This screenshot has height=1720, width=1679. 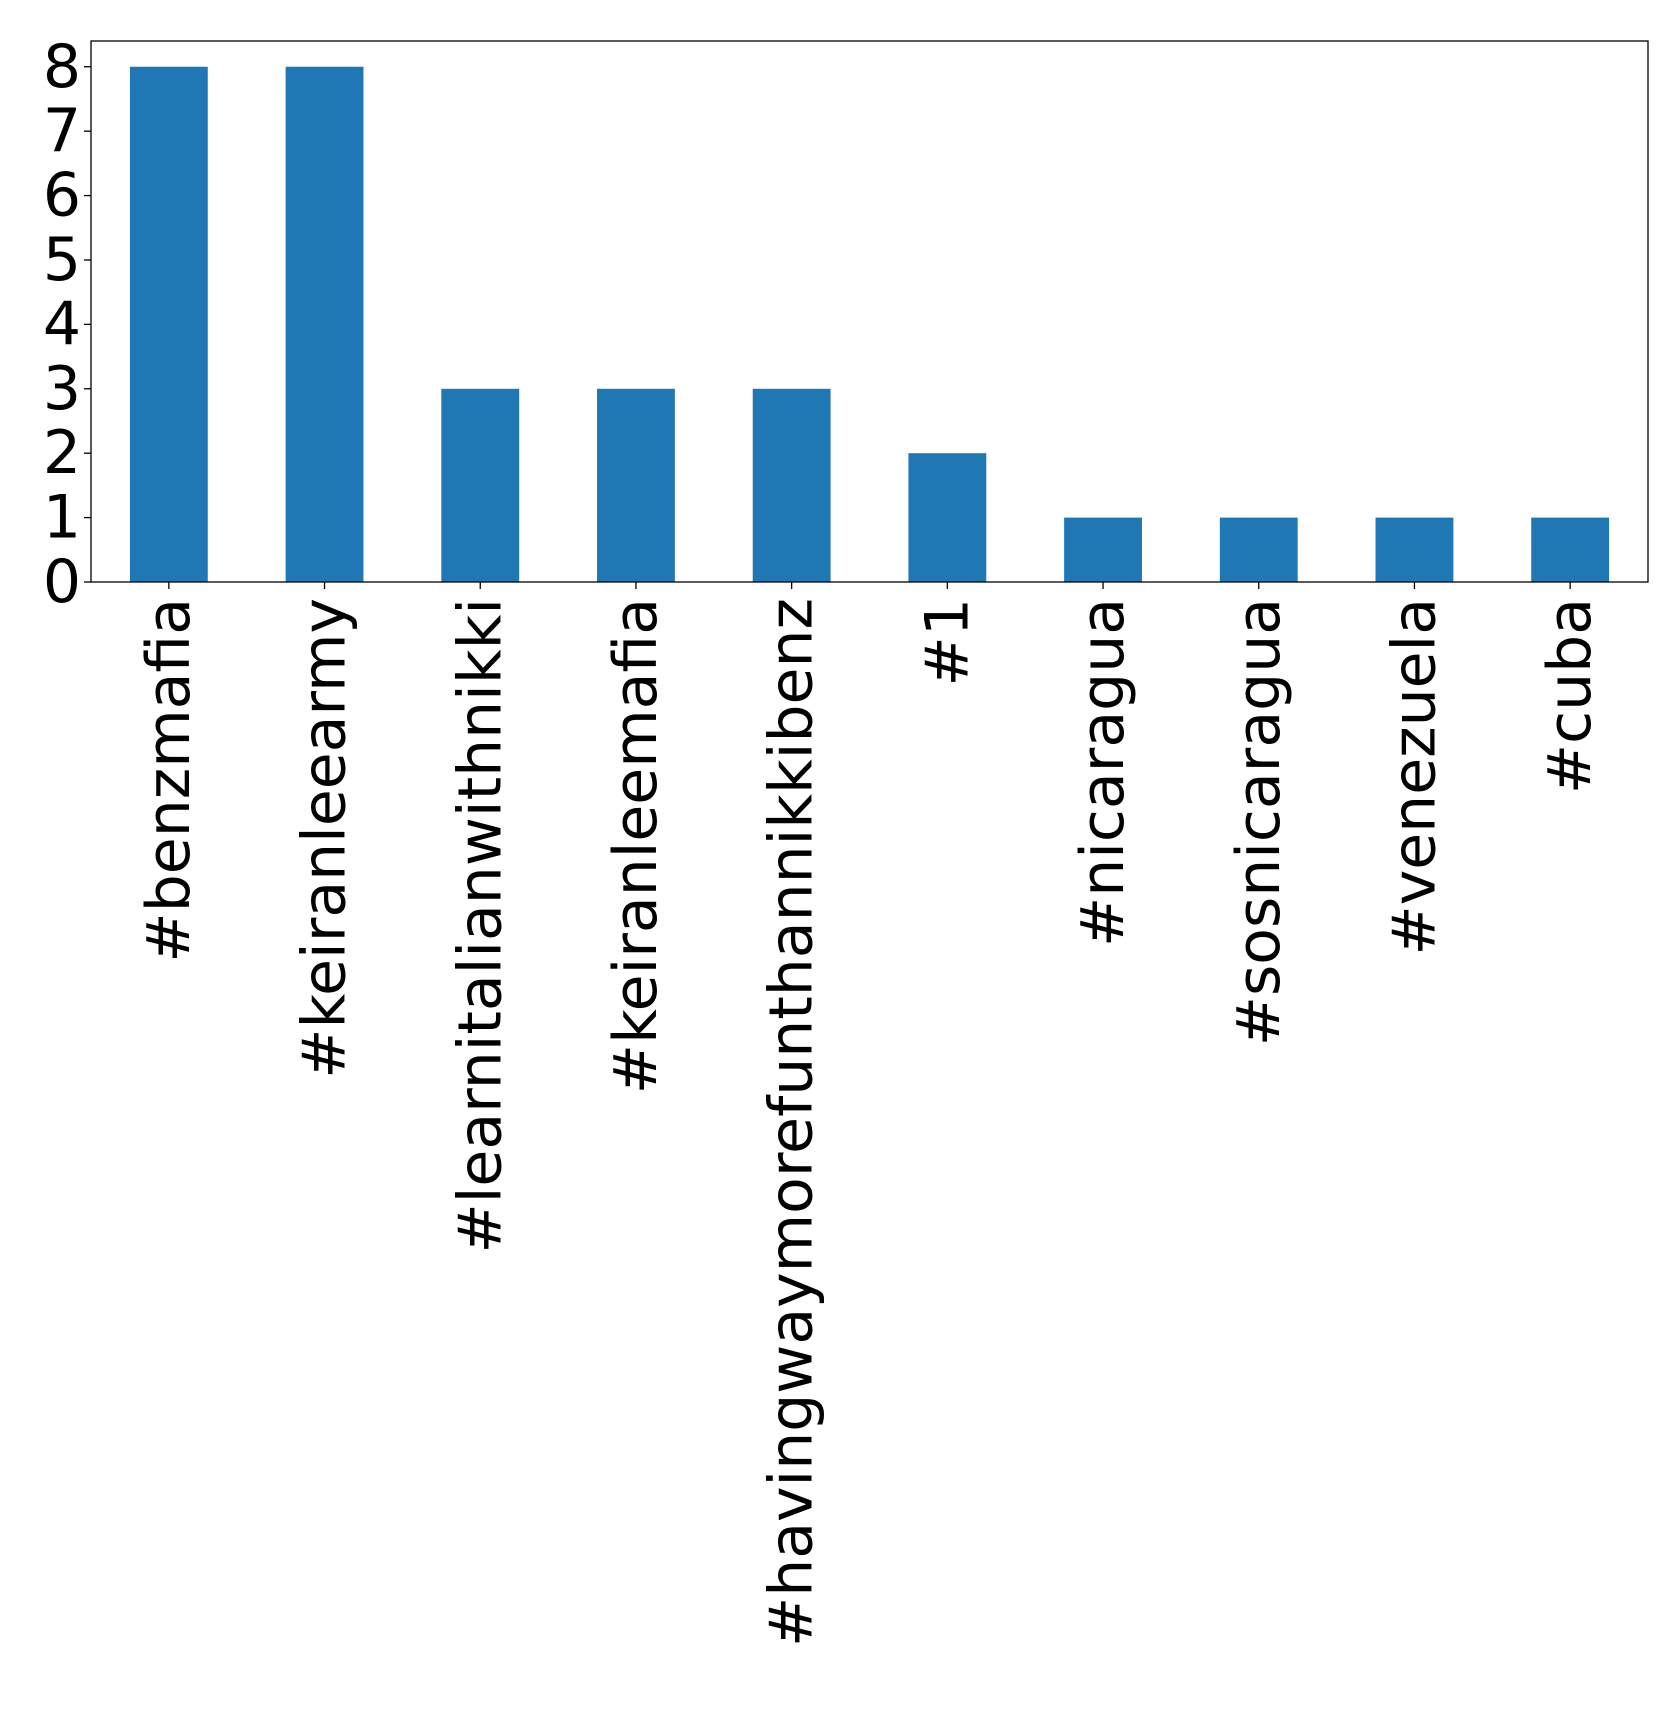 What do you see at coordinates (62, 131) in the screenshot?
I see `y-tick-label: 7` at bounding box center [62, 131].